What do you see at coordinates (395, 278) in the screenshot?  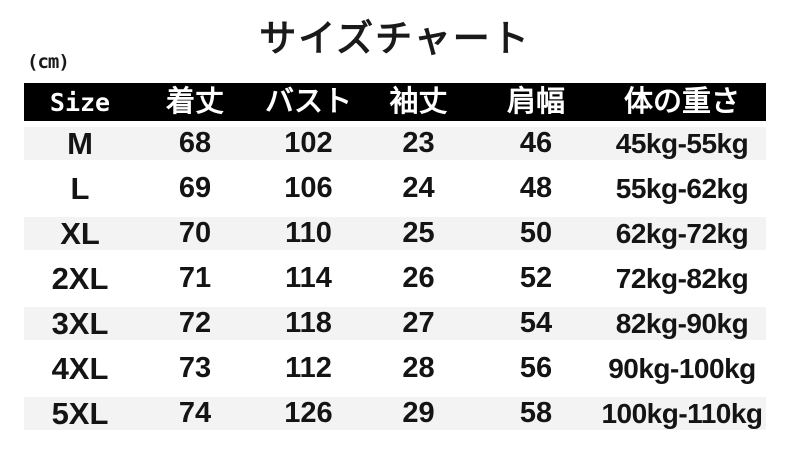 I see `table-row: 2XL 71 114 26 52 72kg-82kg` at bounding box center [395, 278].